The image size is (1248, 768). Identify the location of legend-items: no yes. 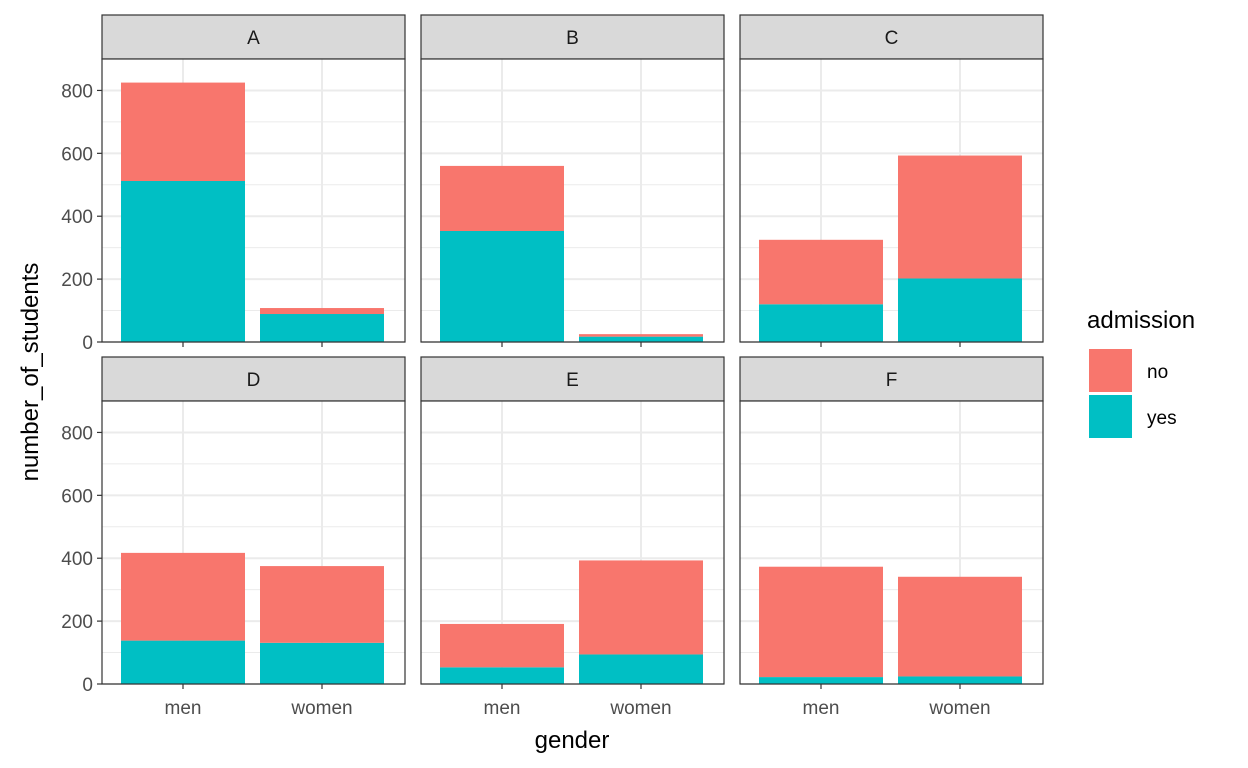
(1133, 393).